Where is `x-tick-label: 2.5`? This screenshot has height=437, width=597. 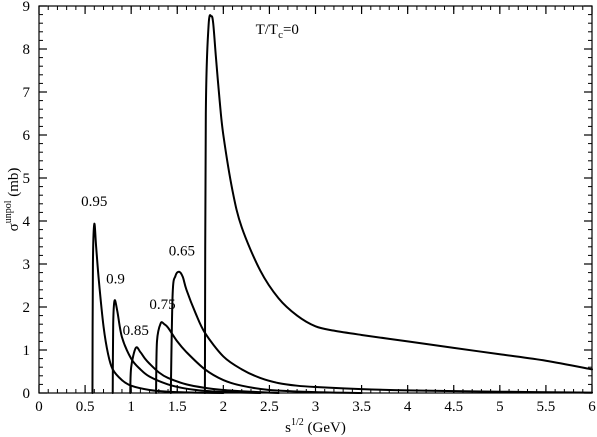
x-tick-label: 2.5 is located at coordinates (269, 407).